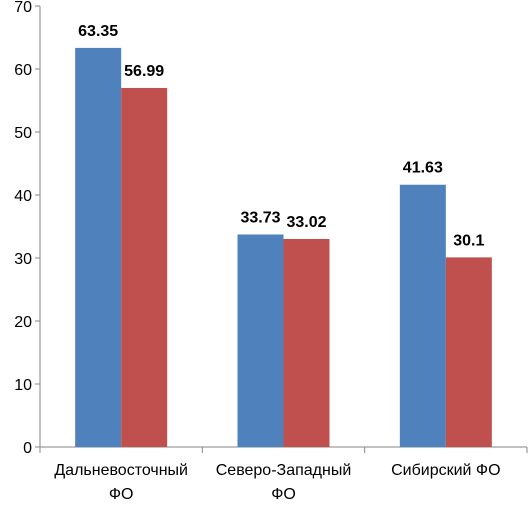 This screenshot has width=528, height=506. What do you see at coordinates (284, 470) in the screenshot?
I see `x-tick-label: Северо-Западный` at bounding box center [284, 470].